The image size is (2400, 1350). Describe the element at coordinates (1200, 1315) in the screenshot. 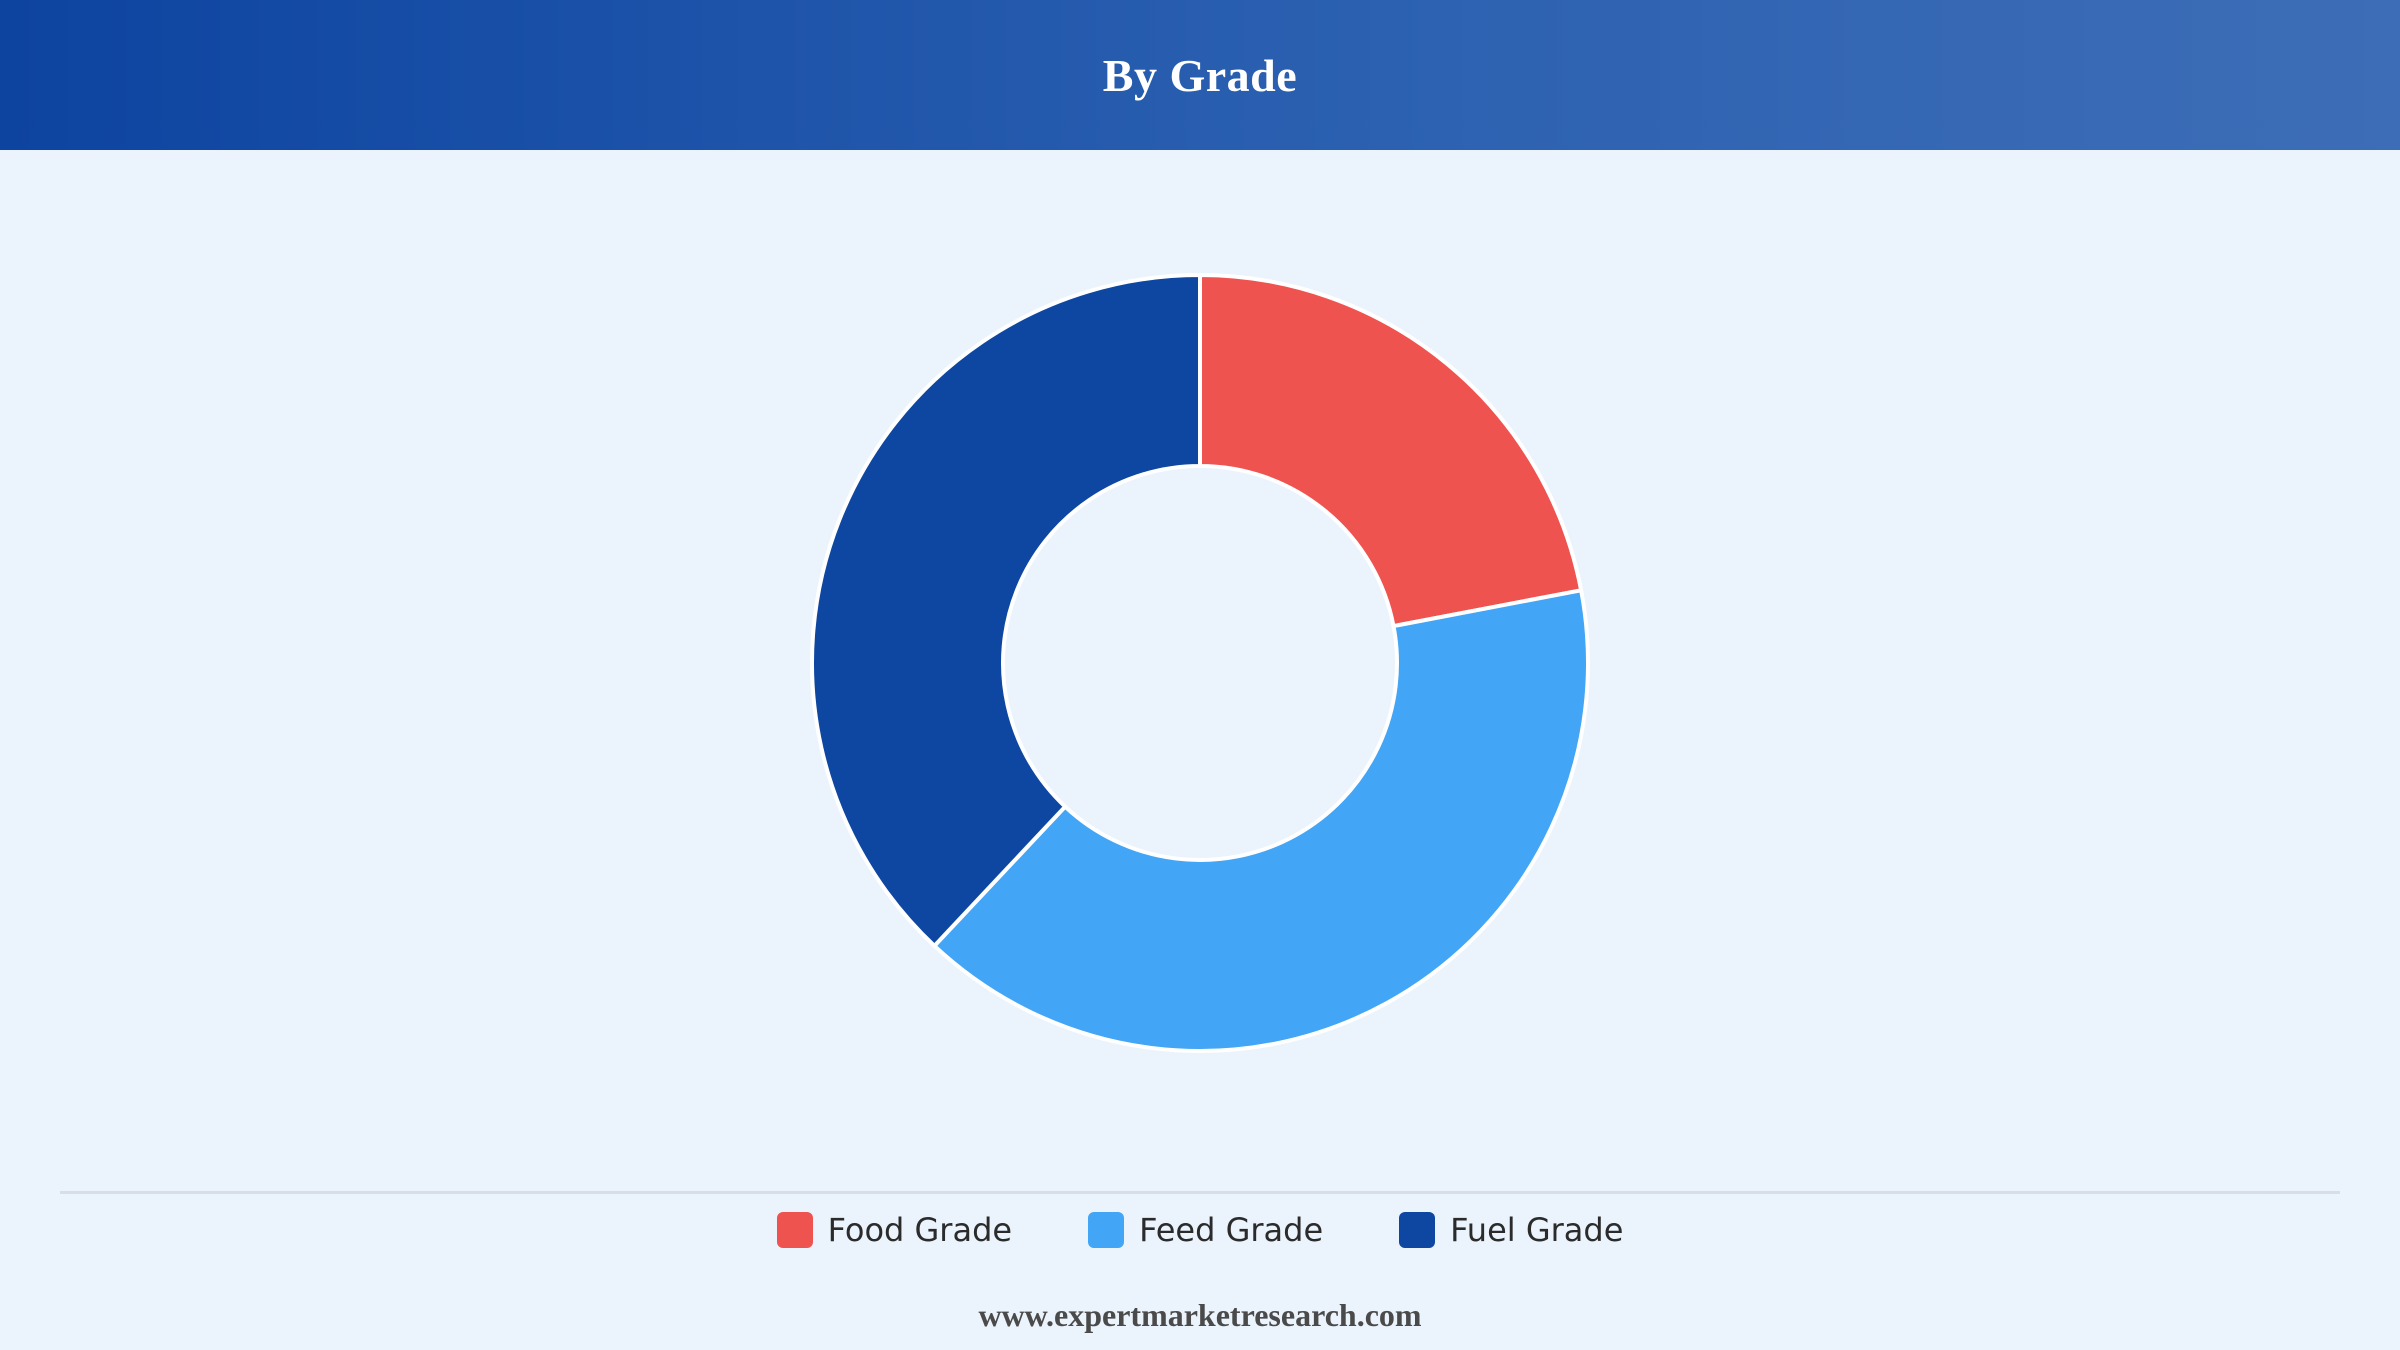

I see `source-website: www.expertmarketresearch.com` at that location.